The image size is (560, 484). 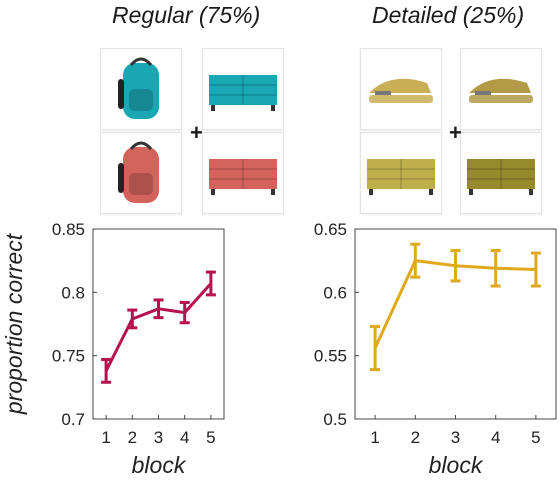 I want to click on backpack-body, so click(x=141, y=91).